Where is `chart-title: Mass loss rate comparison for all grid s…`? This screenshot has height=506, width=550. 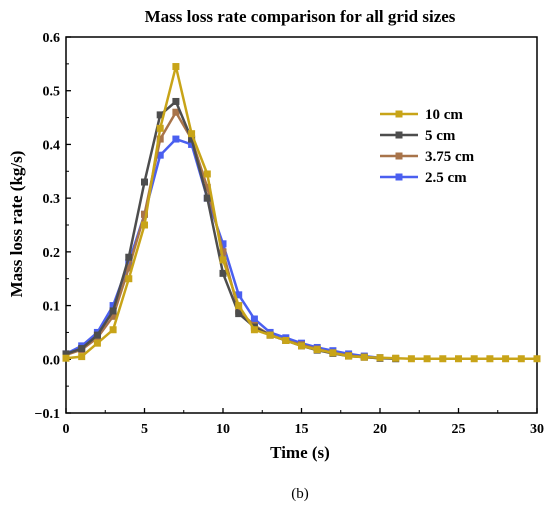
chart-title: Mass loss rate comparison for all grid s… is located at coordinates (300, 16).